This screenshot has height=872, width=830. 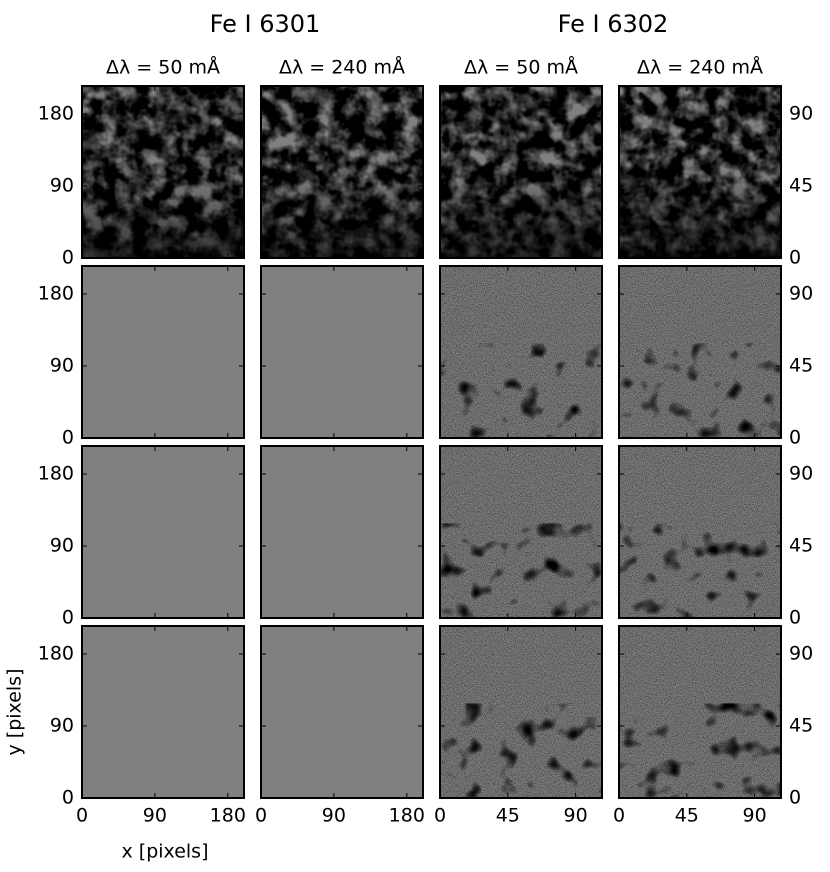 What do you see at coordinates (613, 24) in the screenshot?
I see `group-title: Fe I 6302` at bounding box center [613, 24].